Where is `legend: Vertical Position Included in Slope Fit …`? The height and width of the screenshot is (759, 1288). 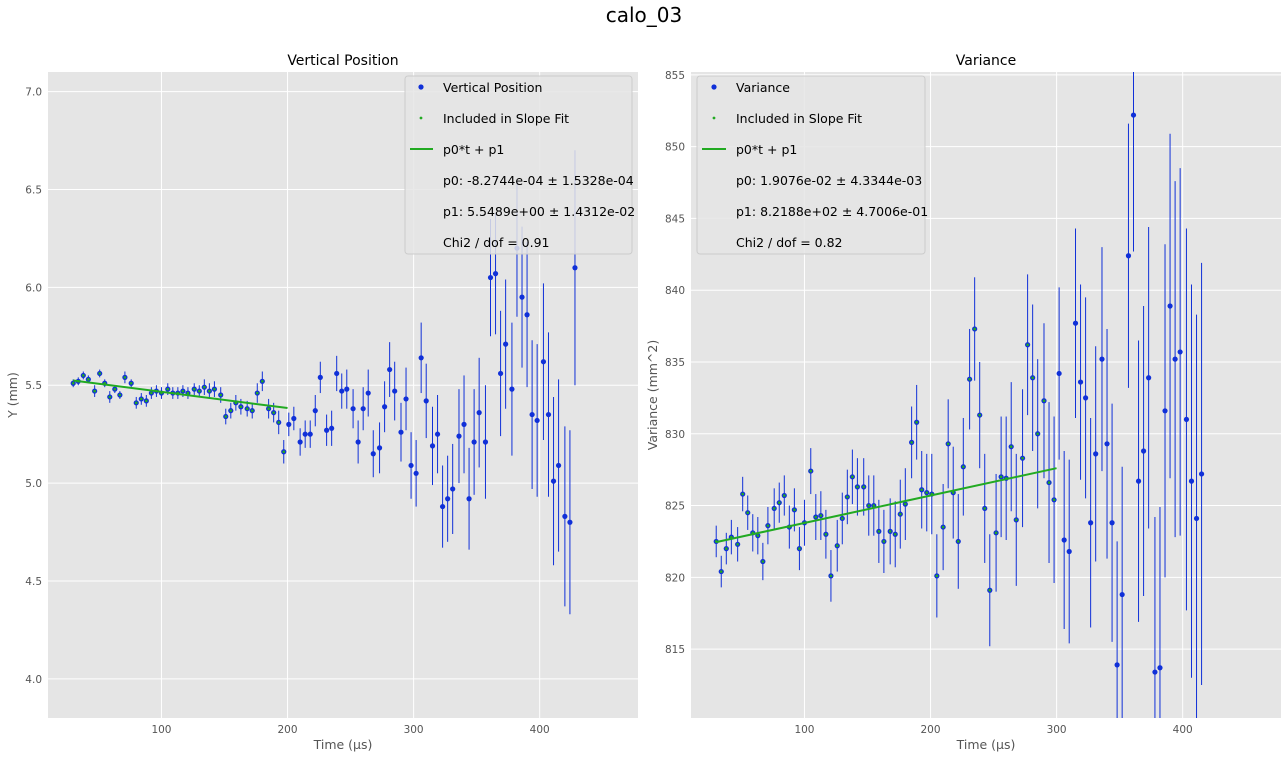
legend: Vertical Position Included in Slope Fit … is located at coordinates (519, 165).